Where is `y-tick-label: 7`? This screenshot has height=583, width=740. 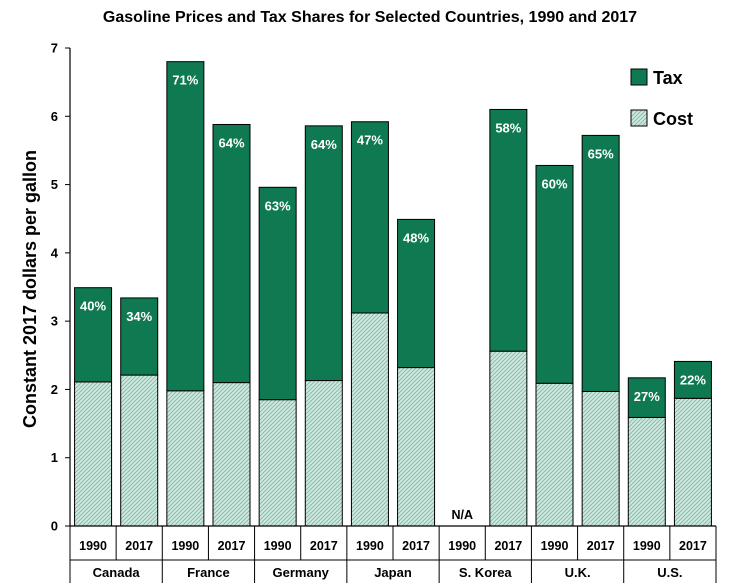
y-tick-label: 7 is located at coordinates (54, 48).